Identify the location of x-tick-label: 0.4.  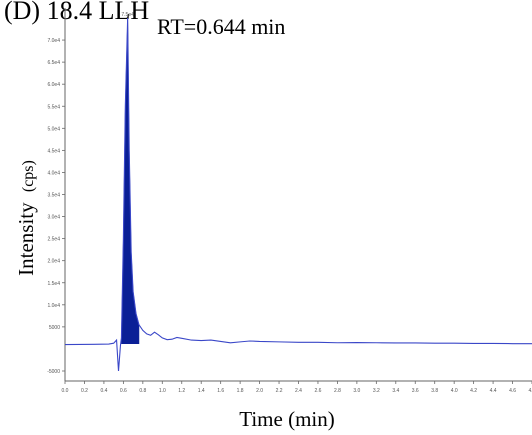
(103, 391).